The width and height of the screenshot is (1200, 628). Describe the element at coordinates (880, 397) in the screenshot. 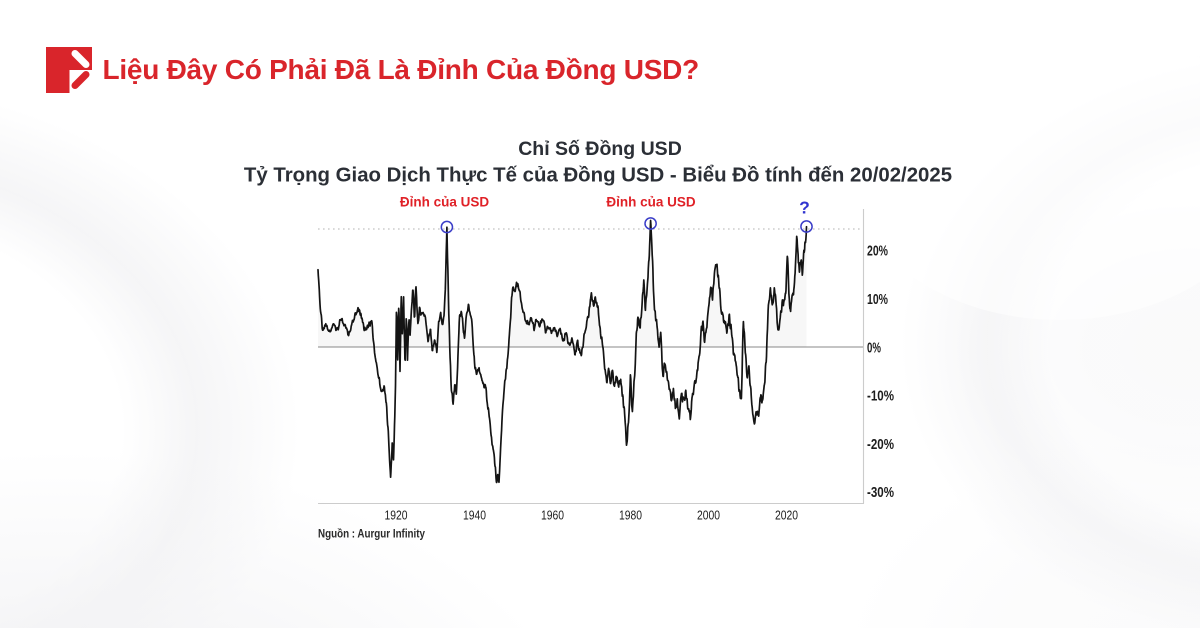

I see `svg-text: -10%` at that location.